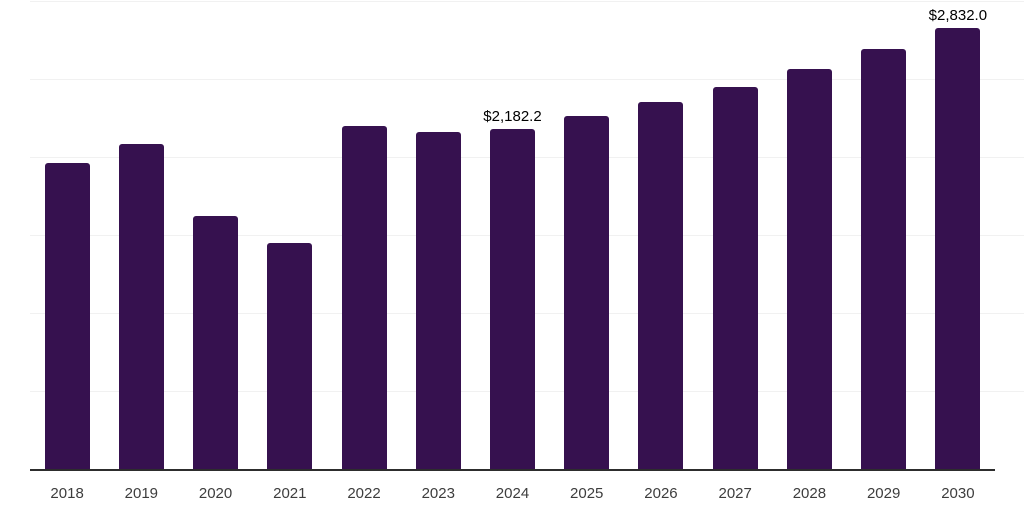 The image size is (1024, 512). I want to click on bar-2019, so click(141, 307).